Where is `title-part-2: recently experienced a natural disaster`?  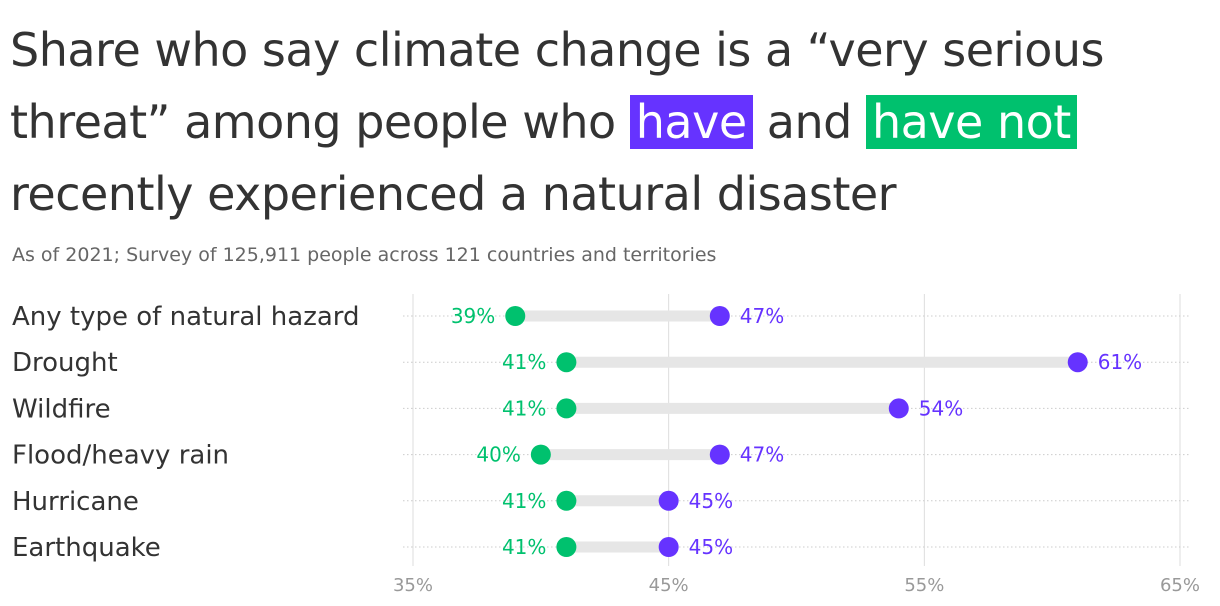 title-part-2: recently experienced a natural disaster is located at coordinates (453, 194).